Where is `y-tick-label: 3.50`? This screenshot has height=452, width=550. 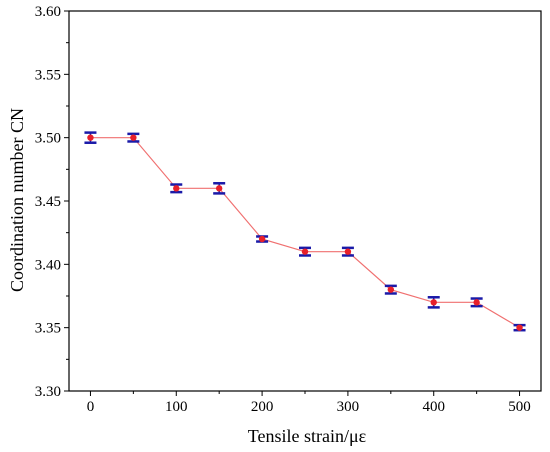 y-tick-label: 3.50 is located at coordinates (48, 139).